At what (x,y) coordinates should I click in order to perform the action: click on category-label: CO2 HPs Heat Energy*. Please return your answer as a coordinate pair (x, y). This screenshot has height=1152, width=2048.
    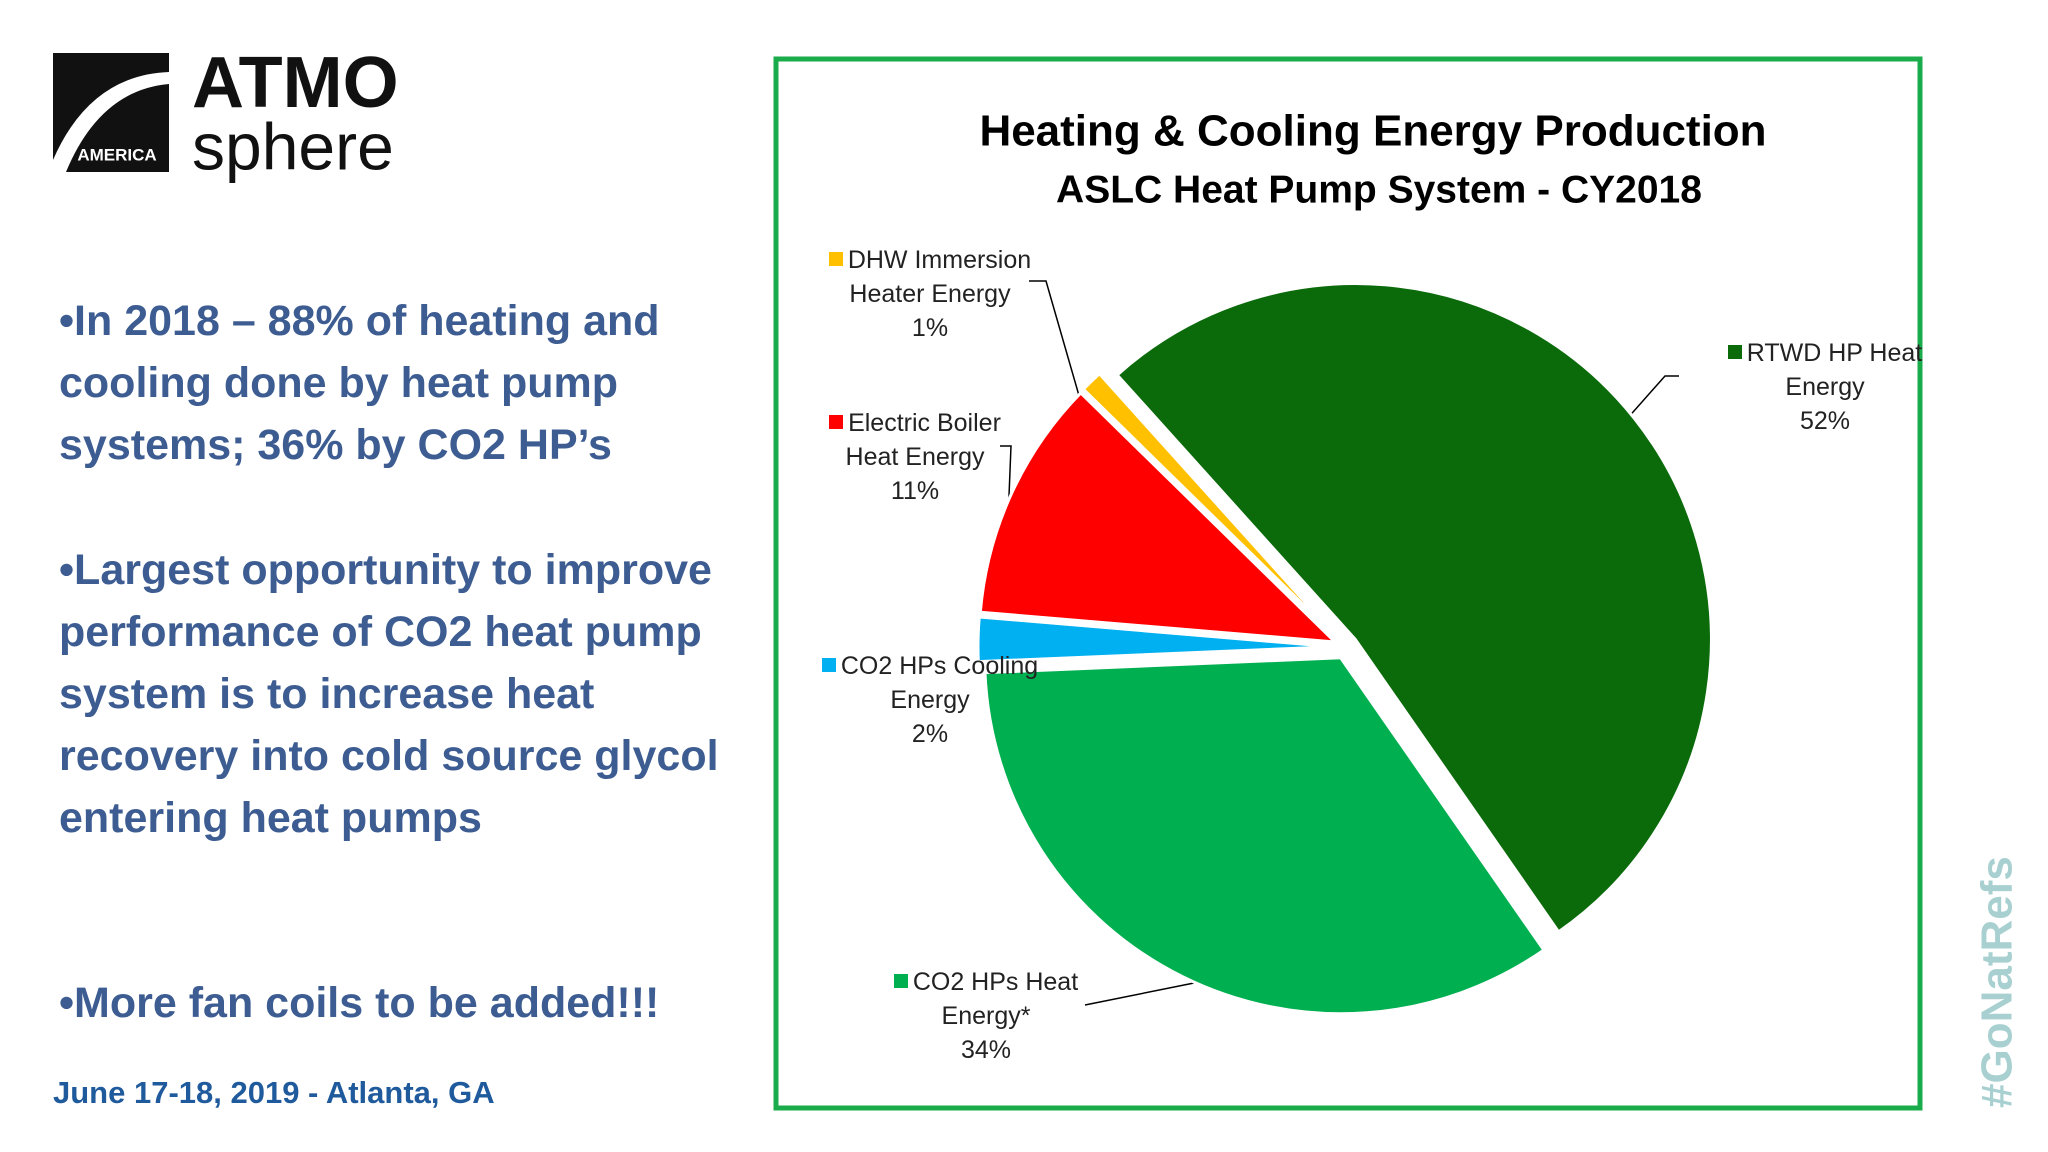
    Looking at the image, I should click on (995, 999).